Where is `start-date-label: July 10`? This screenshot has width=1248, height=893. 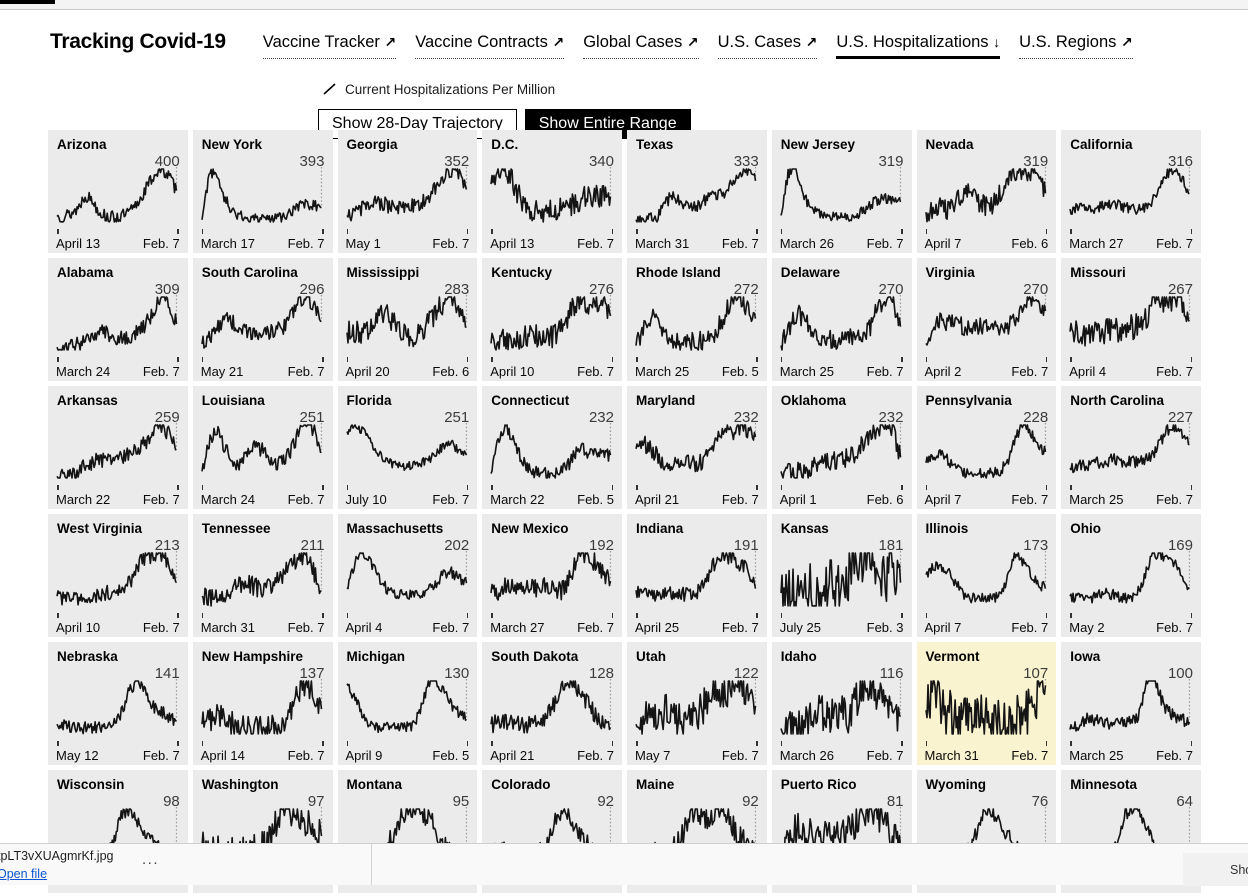
start-date-label: July 10 is located at coordinates (366, 499).